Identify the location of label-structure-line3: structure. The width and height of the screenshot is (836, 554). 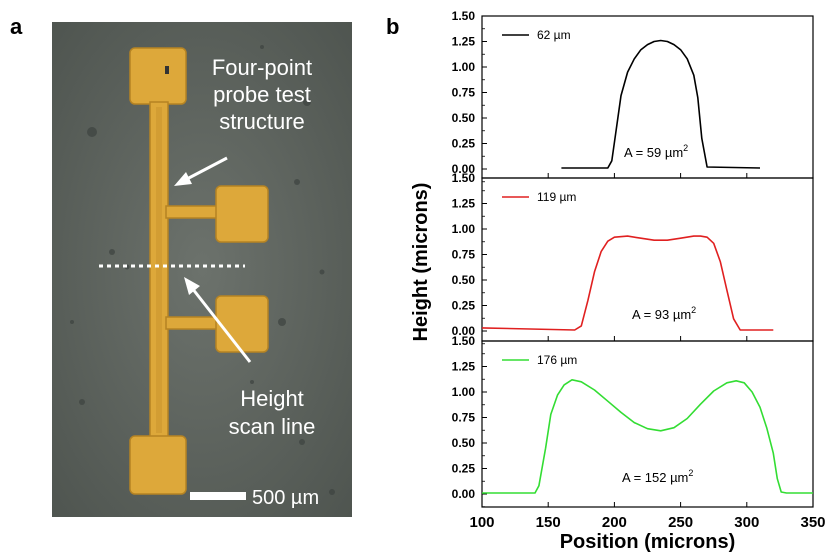
(262, 121).